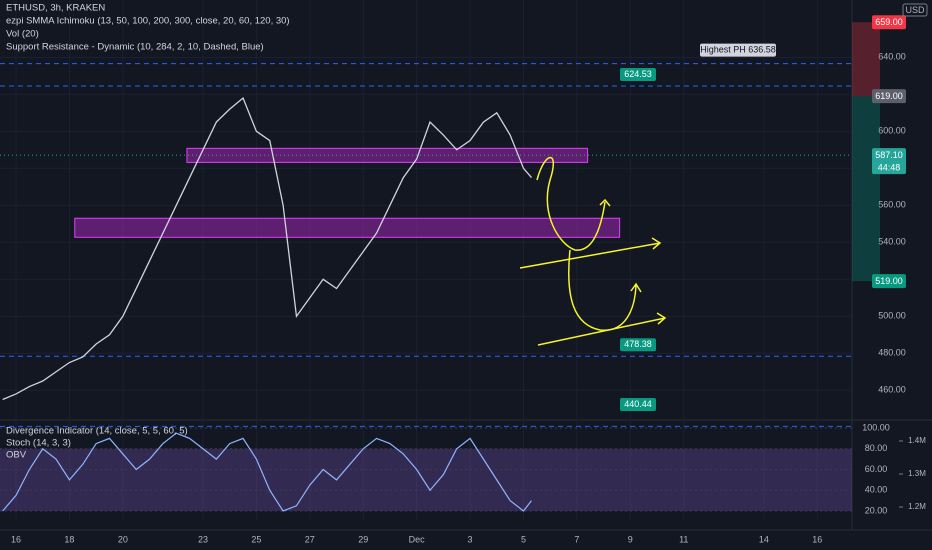  Describe the element at coordinates (123, 539) in the screenshot. I see `x-tick-label: 20` at that location.